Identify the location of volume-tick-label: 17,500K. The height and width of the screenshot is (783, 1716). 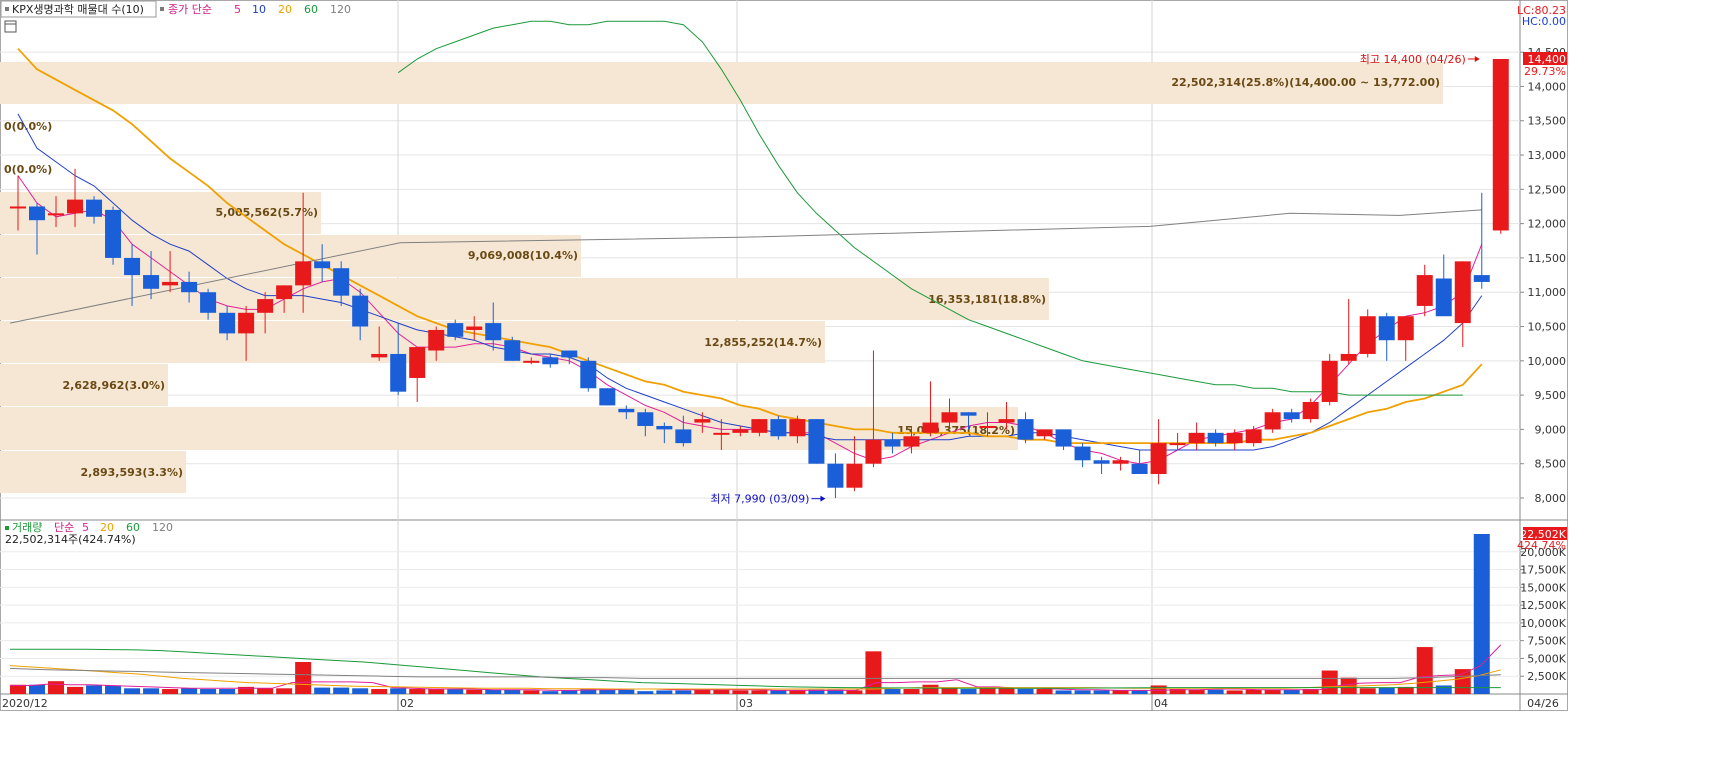
(1543, 570).